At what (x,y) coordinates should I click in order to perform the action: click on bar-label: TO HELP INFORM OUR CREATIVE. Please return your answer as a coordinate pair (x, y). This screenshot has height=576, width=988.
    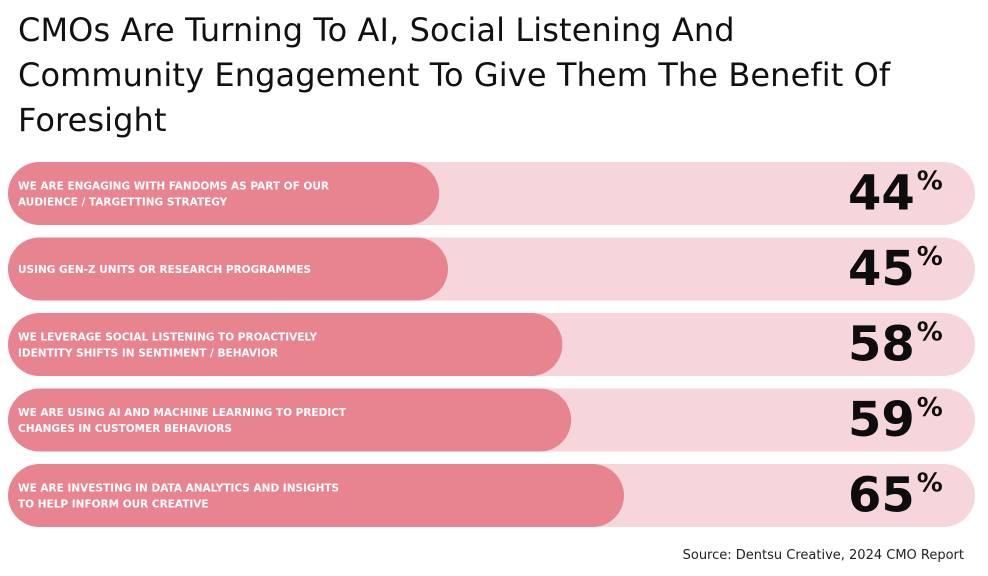
    Looking at the image, I should click on (113, 505).